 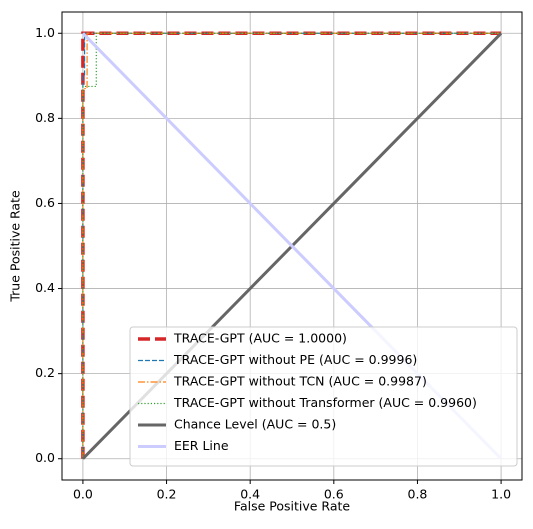 What do you see at coordinates (15, 246) in the screenshot?
I see `y-axis-label: True Positive Rate` at bounding box center [15, 246].